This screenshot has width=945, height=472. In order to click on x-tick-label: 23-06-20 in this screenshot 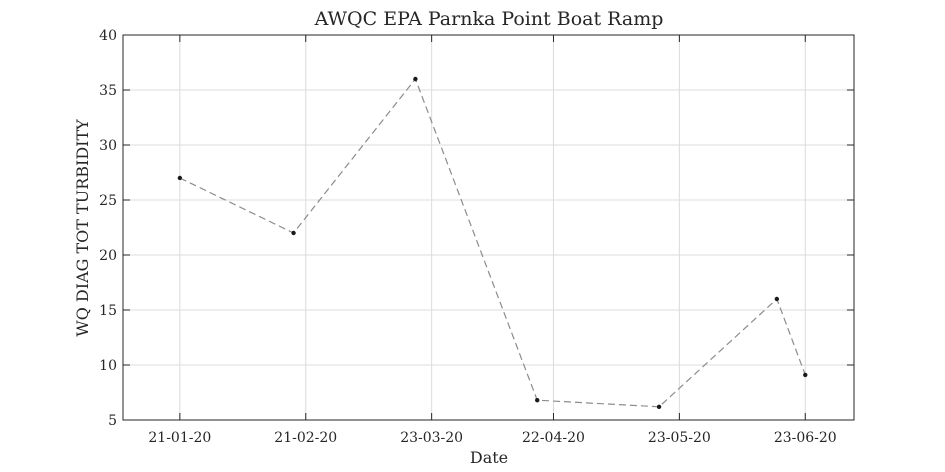, I will do `click(805, 438)`.